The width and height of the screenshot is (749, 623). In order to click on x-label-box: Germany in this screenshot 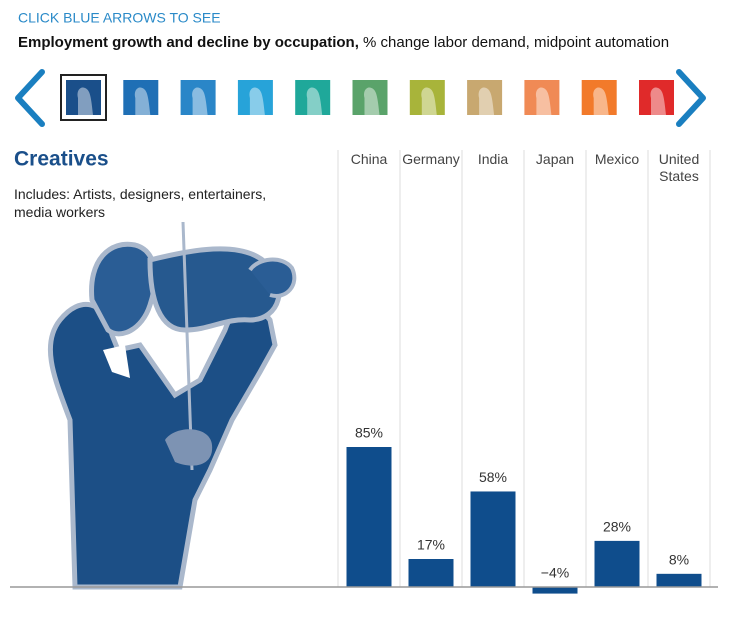, I will do `click(431, 159)`.